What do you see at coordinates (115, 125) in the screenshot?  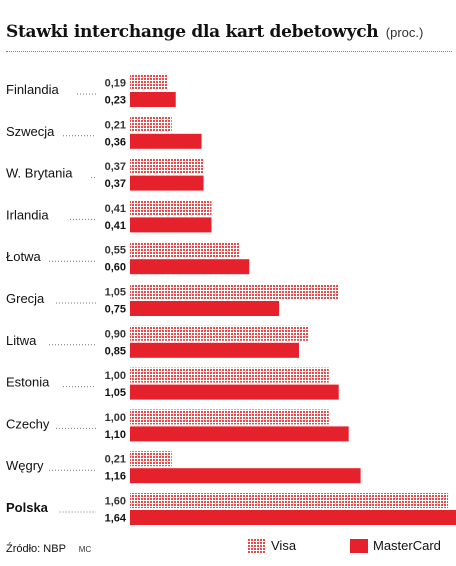 I see `value-label-visa-szwecja: 0,21` at bounding box center [115, 125].